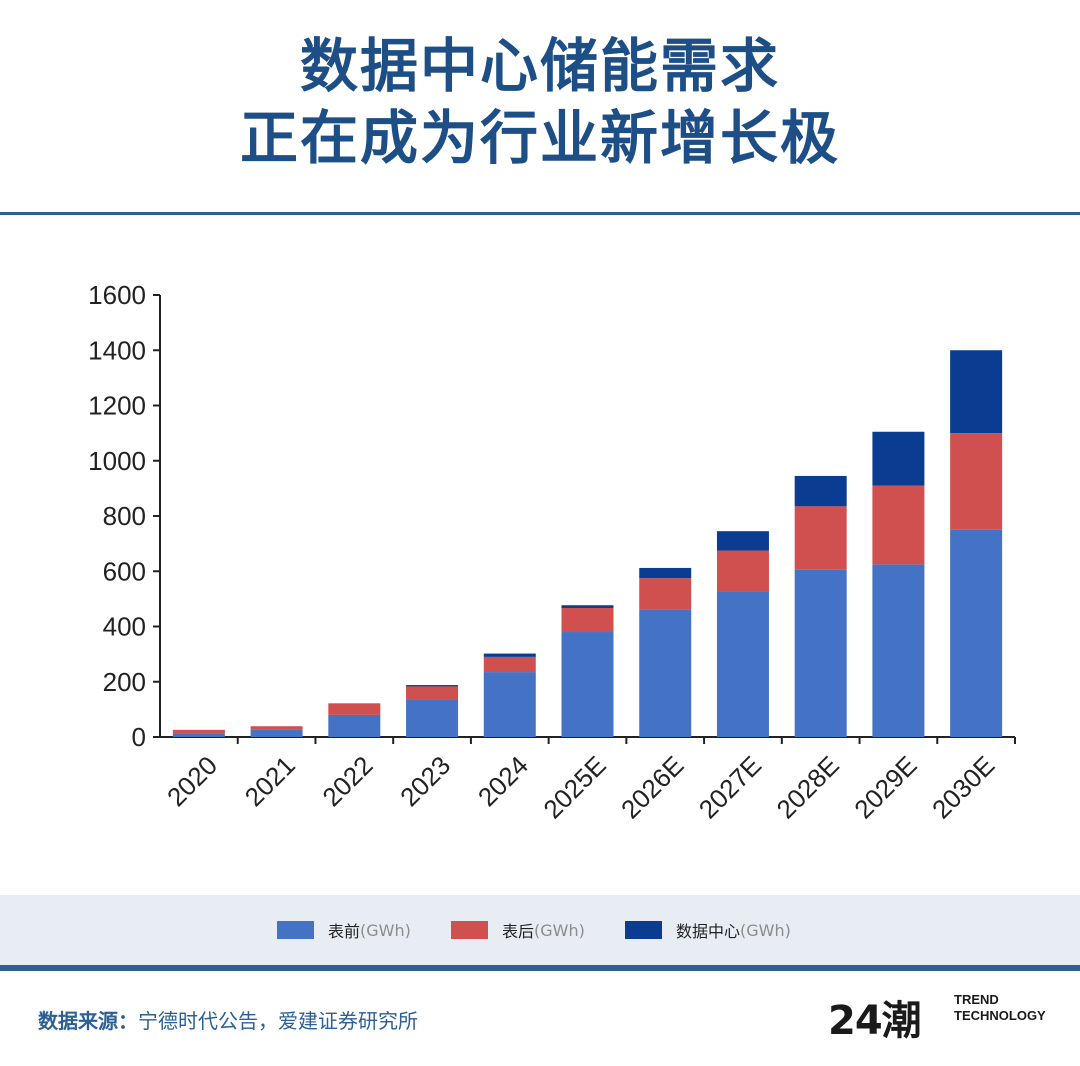  Describe the element at coordinates (587, 620) in the screenshot. I see `bar-segment-表后-2025E` at that location.